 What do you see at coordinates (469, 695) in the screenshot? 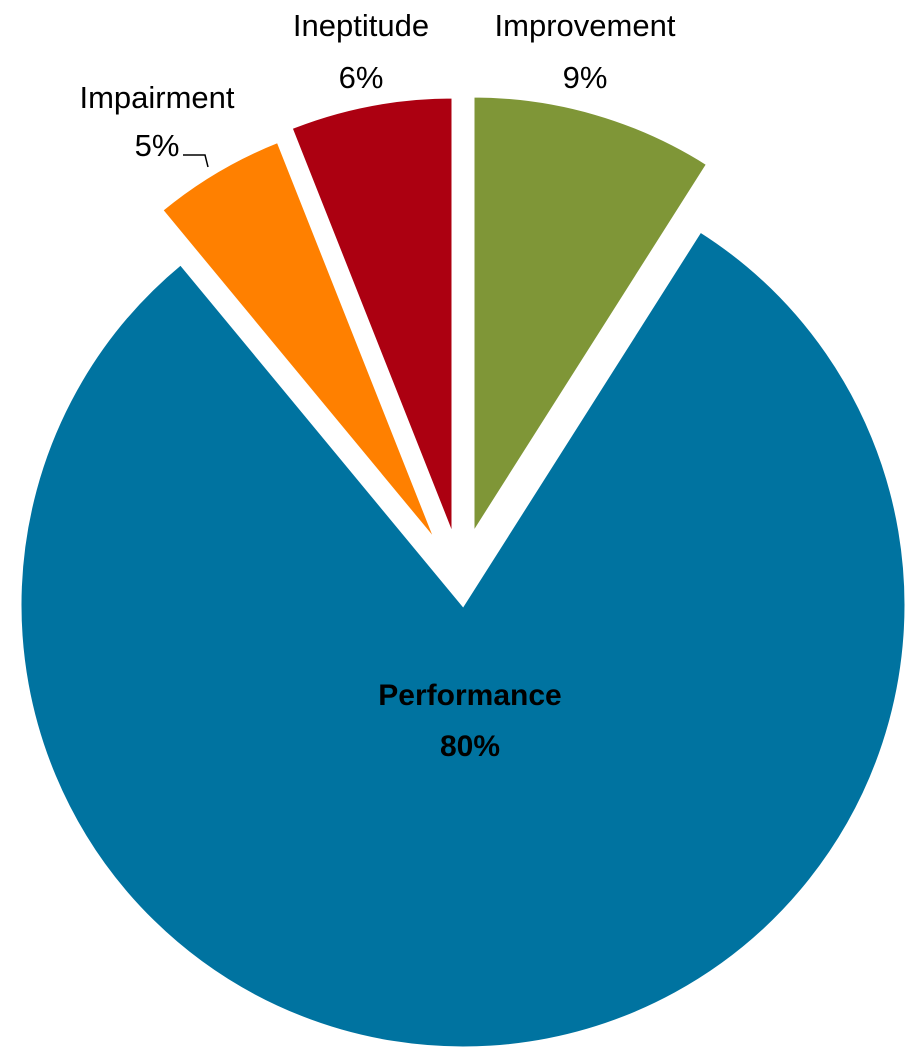
I see `performance-label: Performance` at bounding box center [469, 695].